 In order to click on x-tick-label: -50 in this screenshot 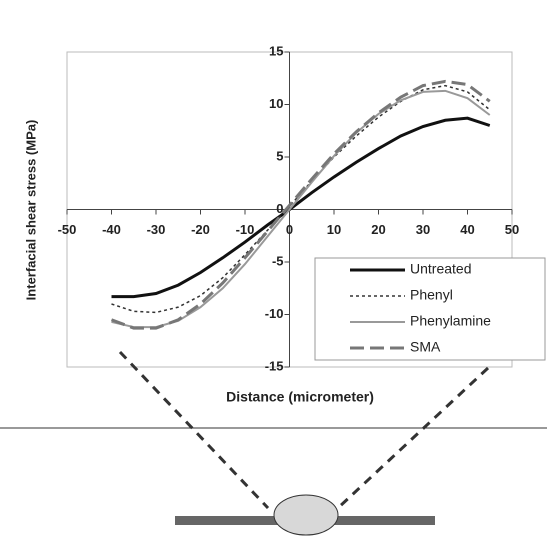, I will do `click(67, 229)`.